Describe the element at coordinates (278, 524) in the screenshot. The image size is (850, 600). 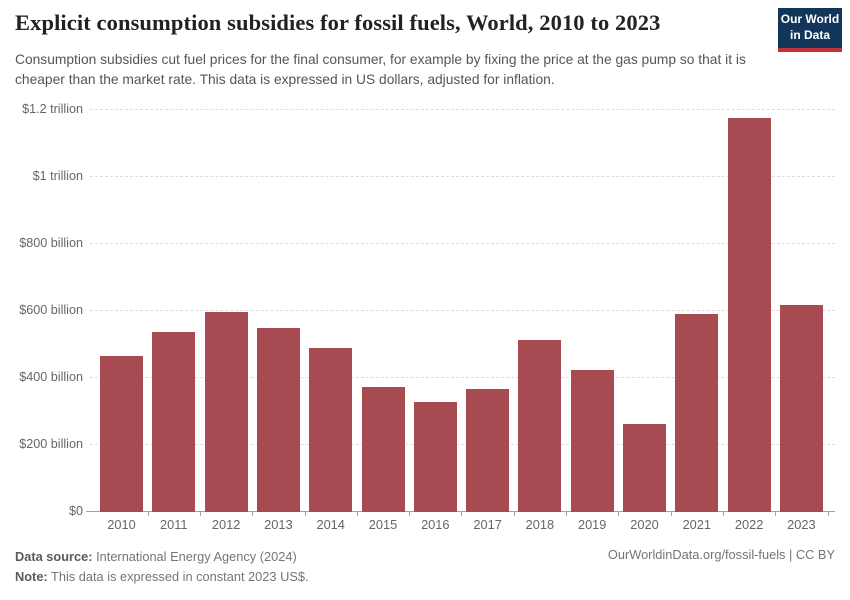
I see `x-tick-label-2013: 2013` at that location.